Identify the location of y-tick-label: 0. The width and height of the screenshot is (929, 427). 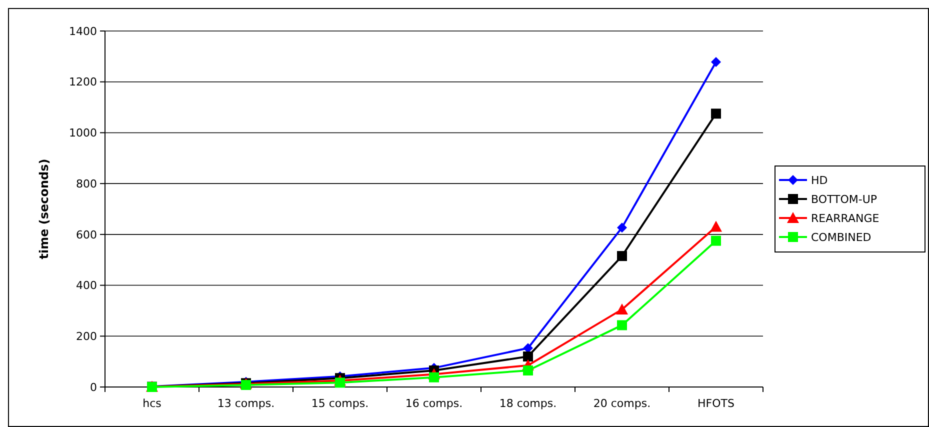
(93, 387).